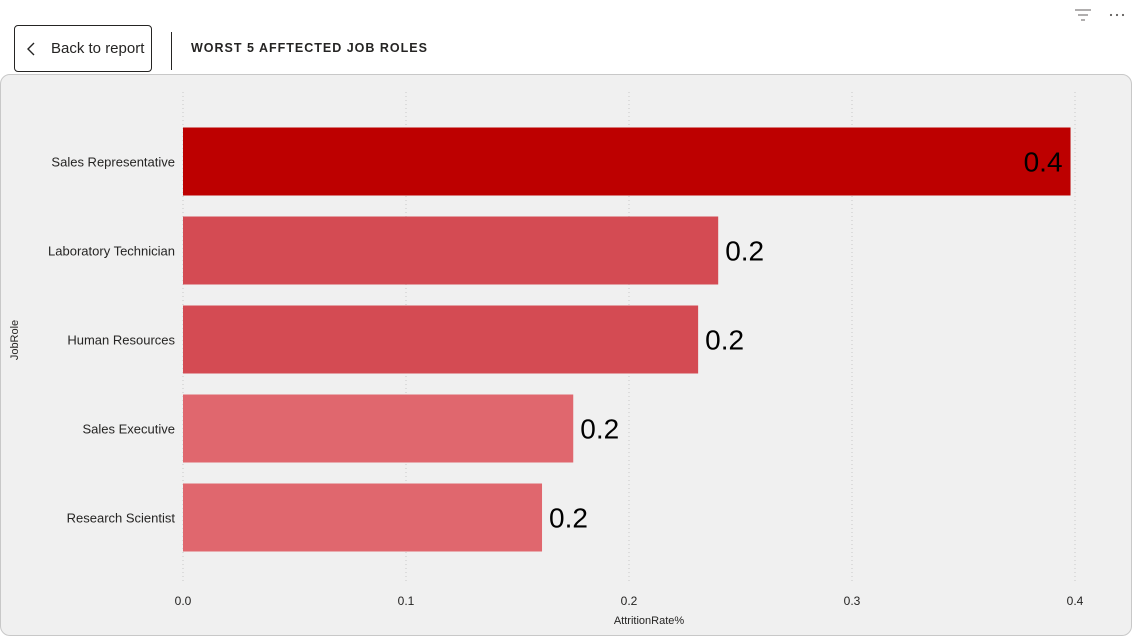 The width and height of the screenshot is (1133, 637). Describe the element at coordinates (113, 162) in the screenshot. I see `category-label: Sales Representative` at that location.